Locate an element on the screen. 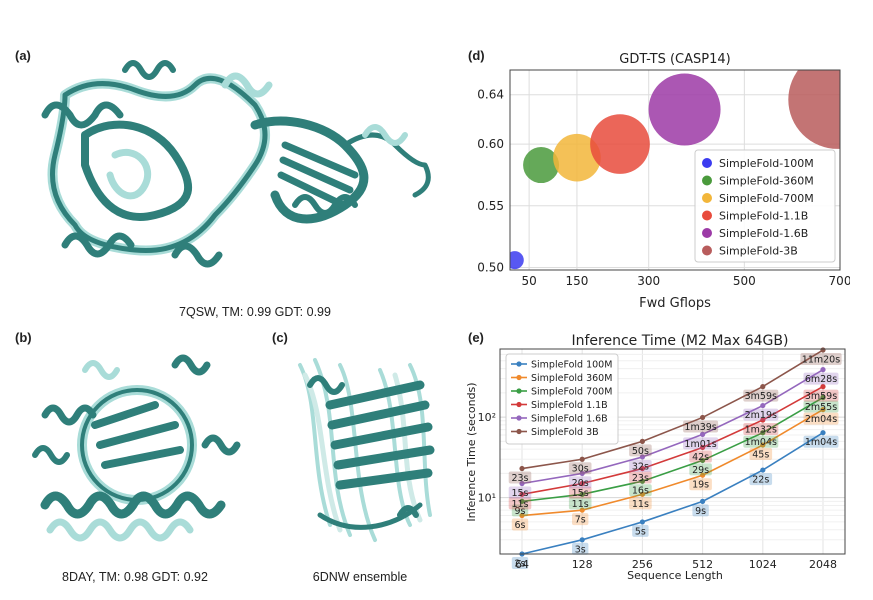  chart-e-data-label: 50s is located at coordinates (640, 451).